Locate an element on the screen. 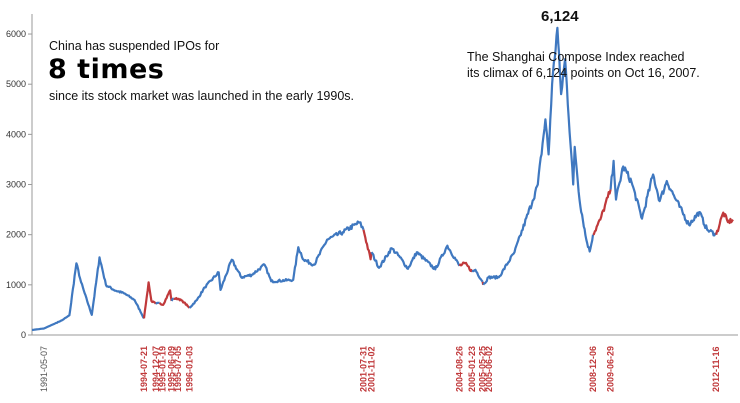 This screenshot has height=403, width=740. peak-value-label: 6,124 is located at coordinates (560, 16).